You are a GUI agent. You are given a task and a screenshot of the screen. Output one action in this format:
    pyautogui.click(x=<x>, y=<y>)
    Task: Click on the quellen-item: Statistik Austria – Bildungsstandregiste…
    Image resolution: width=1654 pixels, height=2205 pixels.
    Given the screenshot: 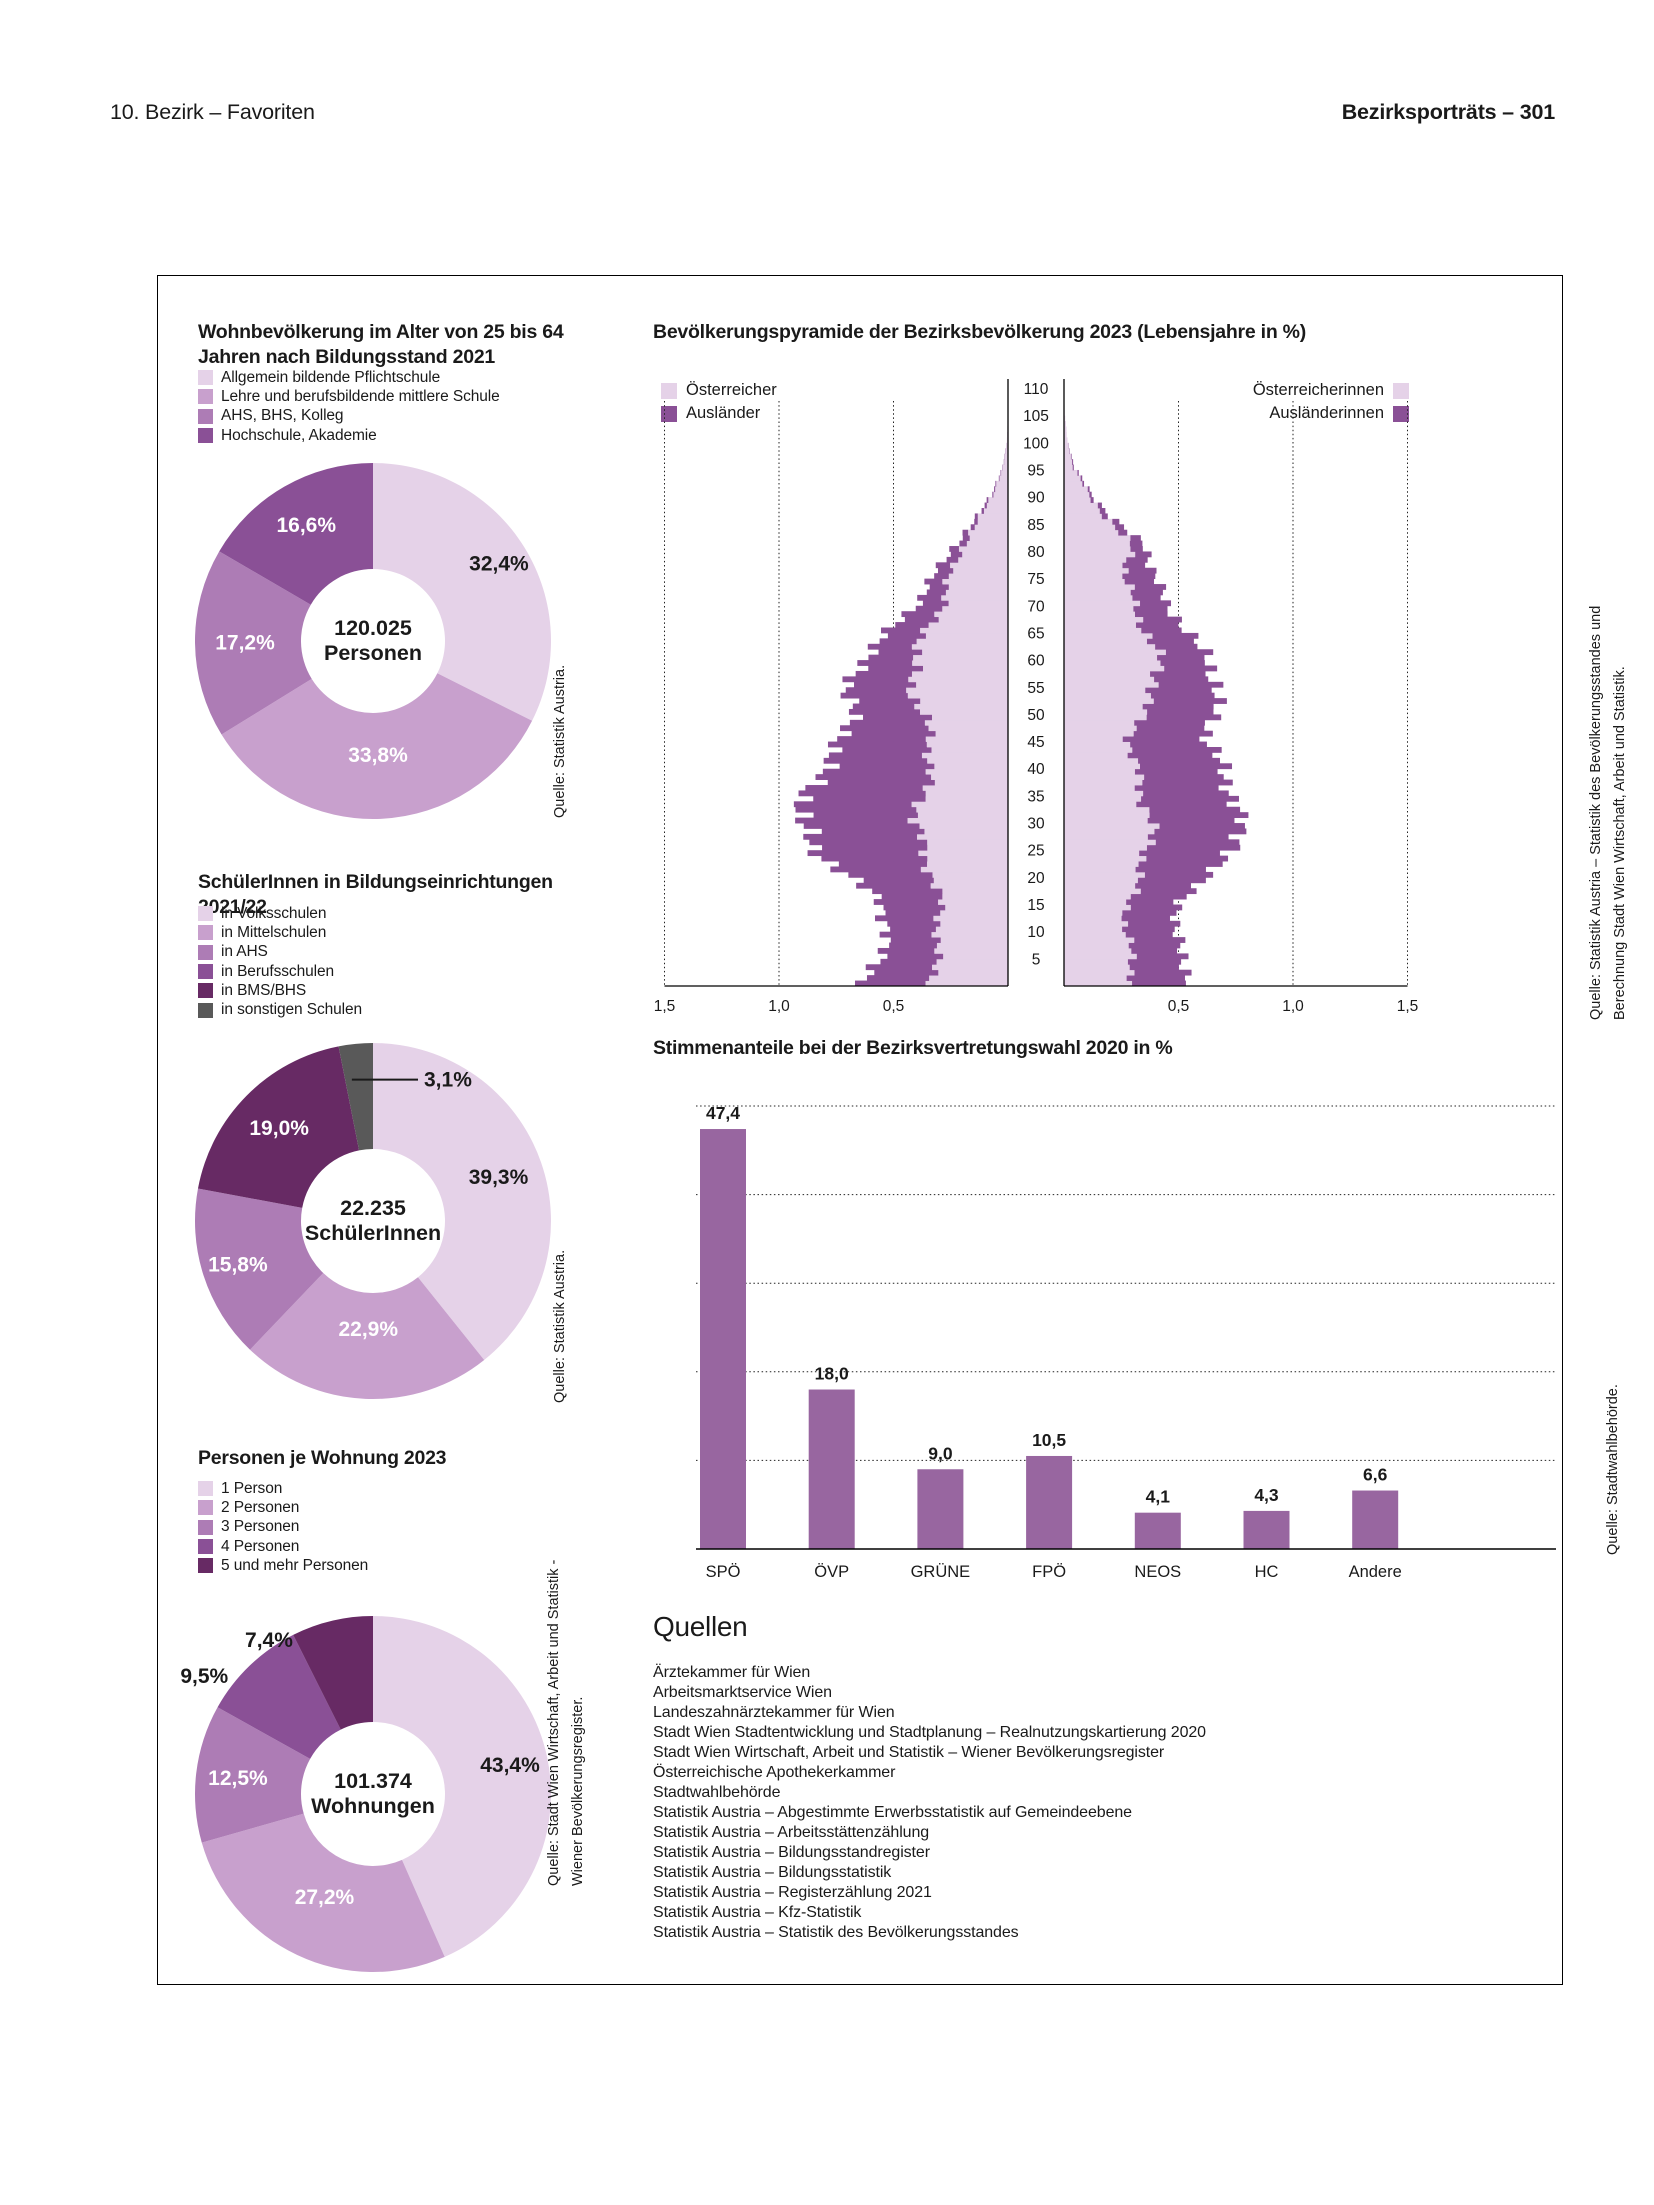 What is the action you would take?
    pyautogui.click(x=791, y=1852)
    